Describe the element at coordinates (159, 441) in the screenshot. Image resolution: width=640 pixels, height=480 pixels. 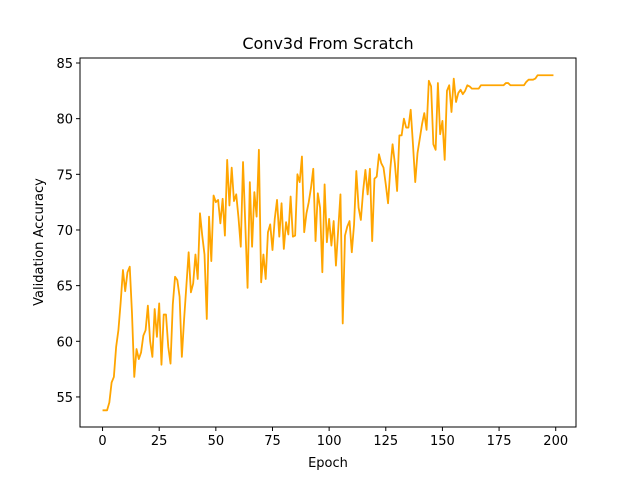
I see `x-tick-label: 25` at that location.